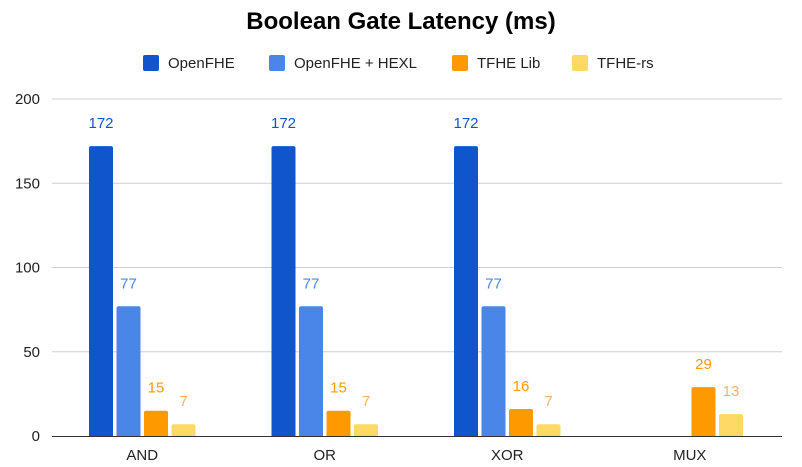  Describe the element at coordinates (521, 386) in the screenshot. I see `data-label: 16` at that location.